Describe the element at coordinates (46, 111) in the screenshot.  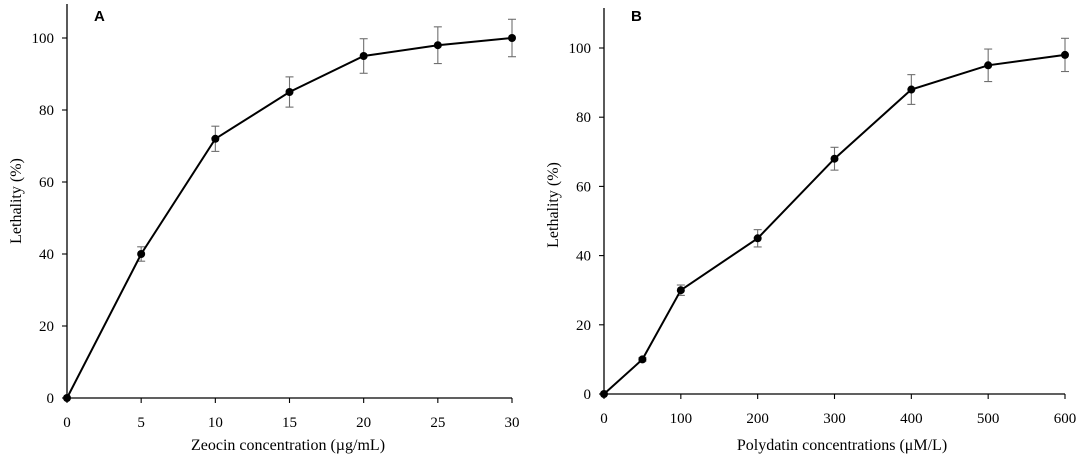
I see `chart-1-y-tick-label: 80` at that location.